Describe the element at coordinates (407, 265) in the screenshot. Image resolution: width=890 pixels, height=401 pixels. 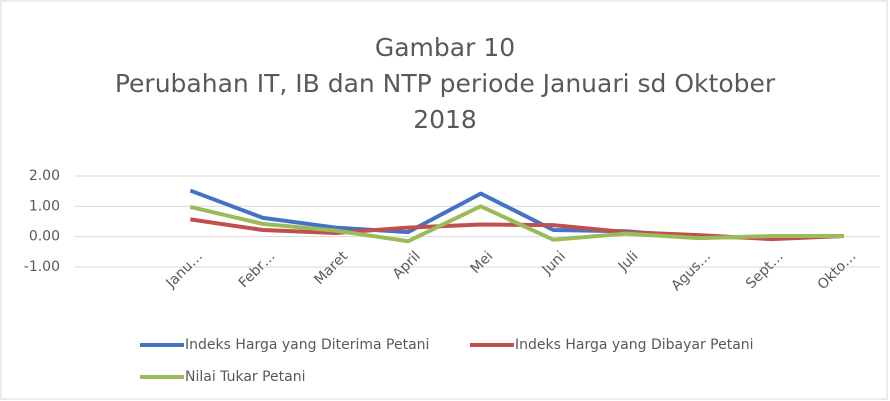
I see `x-tick-label: April` at that location.